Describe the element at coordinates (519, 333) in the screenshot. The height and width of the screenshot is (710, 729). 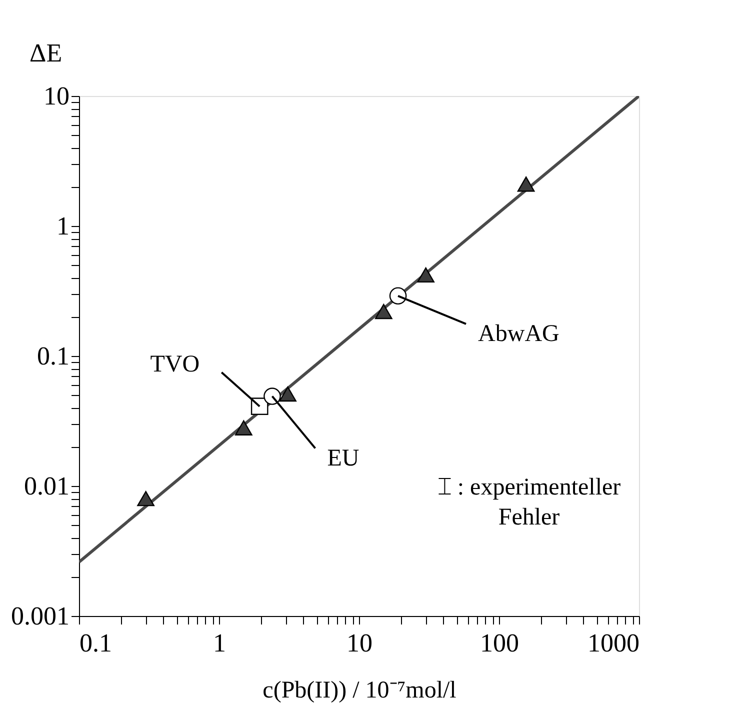
I see `text: AbwAG` at that location.